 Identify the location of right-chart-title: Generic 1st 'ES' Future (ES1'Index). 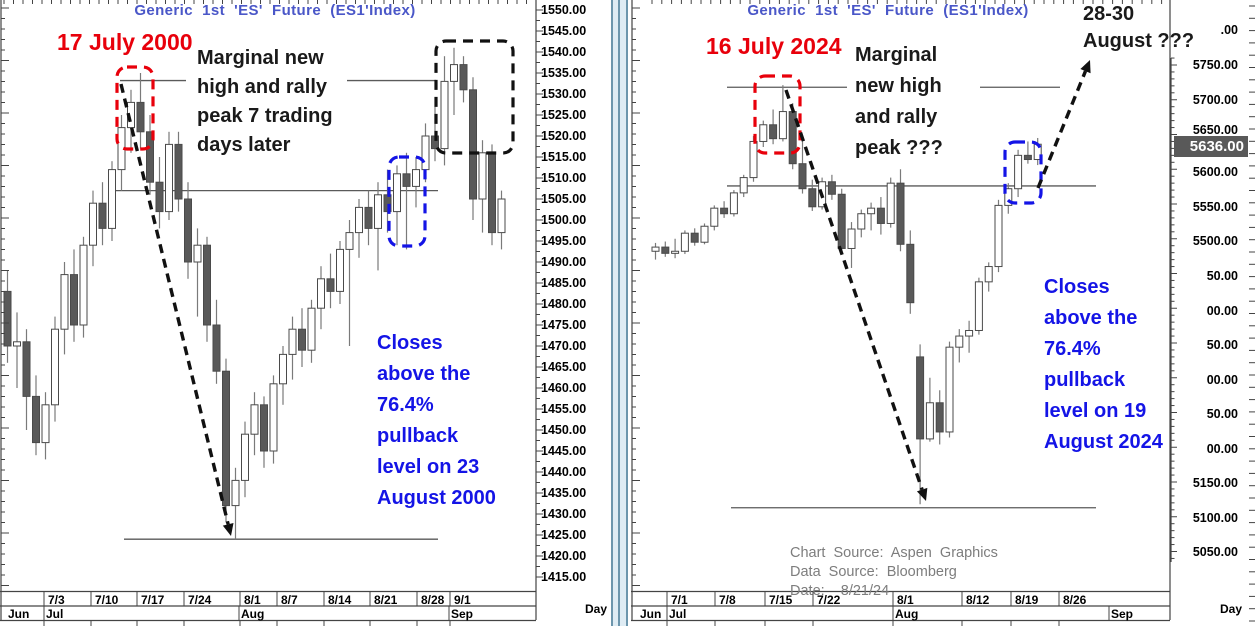
(888, 10).